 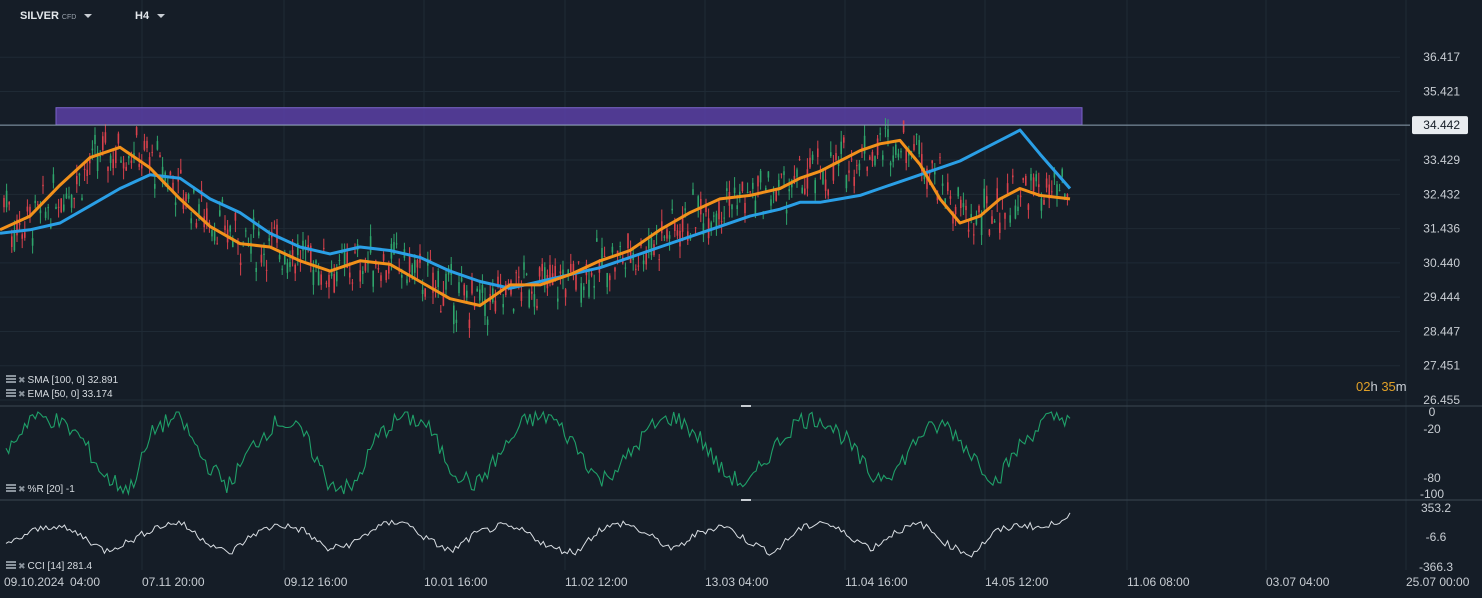 What do you see at coordinates (59, 394) in the screenshot?
I see `ema-legend: ✖ EMA [50, 0] 33.174` at bounding box center [59, 394].